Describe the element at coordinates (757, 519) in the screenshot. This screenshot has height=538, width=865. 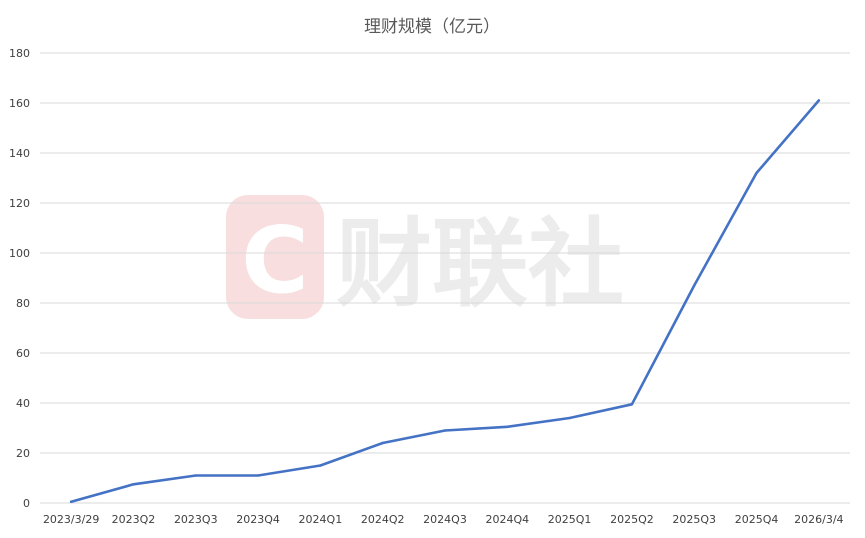
I see `x-tick-label: 2025Q4` at that location.